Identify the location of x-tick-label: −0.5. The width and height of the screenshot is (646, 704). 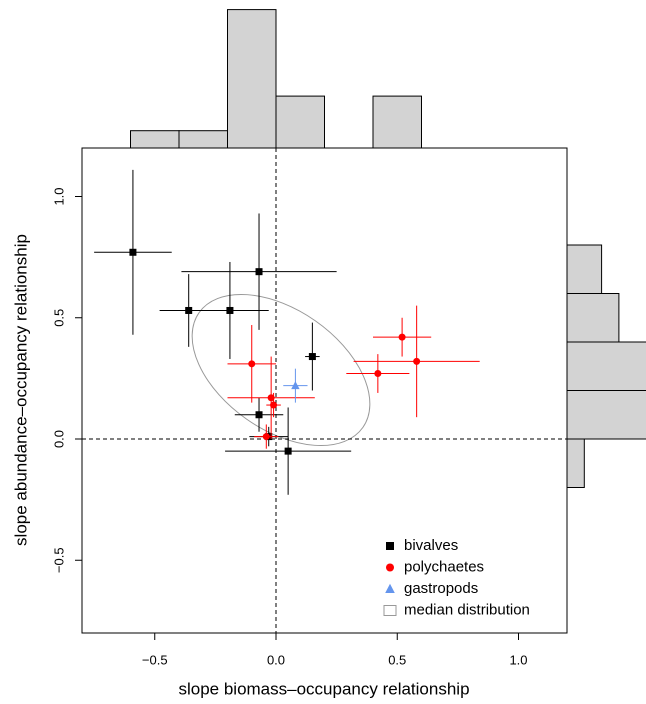
(155, 659).